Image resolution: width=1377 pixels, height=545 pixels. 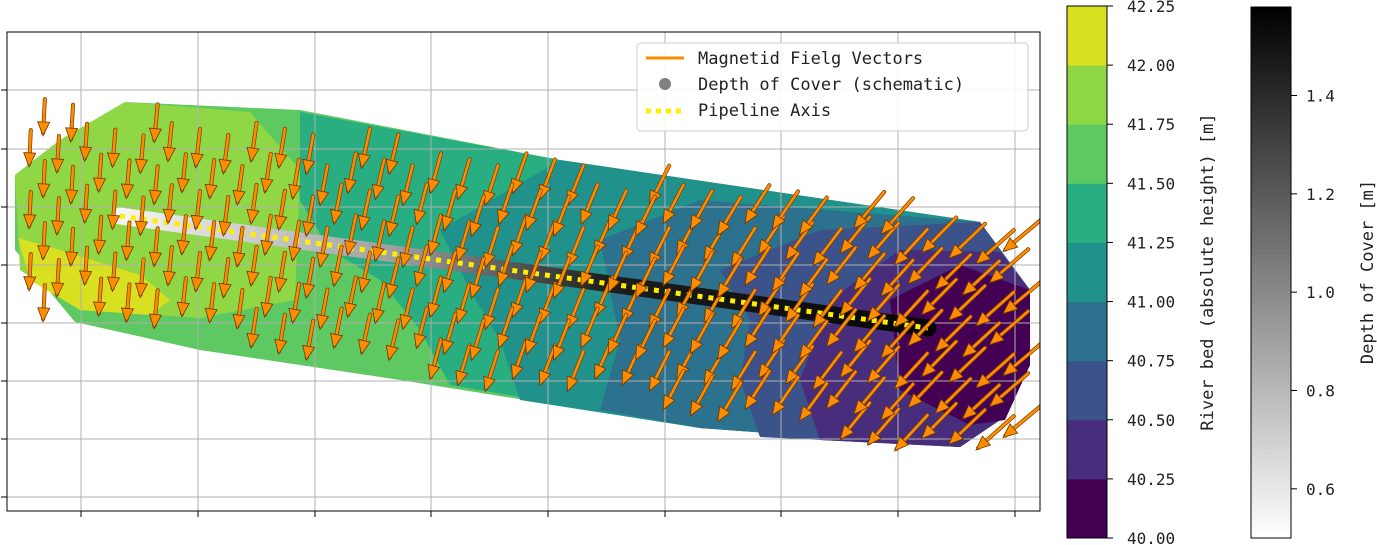 What do you see at coordinates (1151, 183) in the screenshot?
I see `riverbed-tick-label-6: 41.50` at bounding box center [1151, 183].